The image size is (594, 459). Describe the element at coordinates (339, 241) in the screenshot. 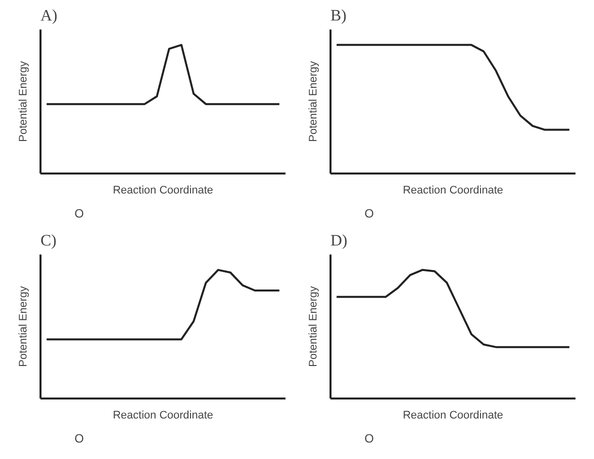

I see `chart-title: D)` at that location.